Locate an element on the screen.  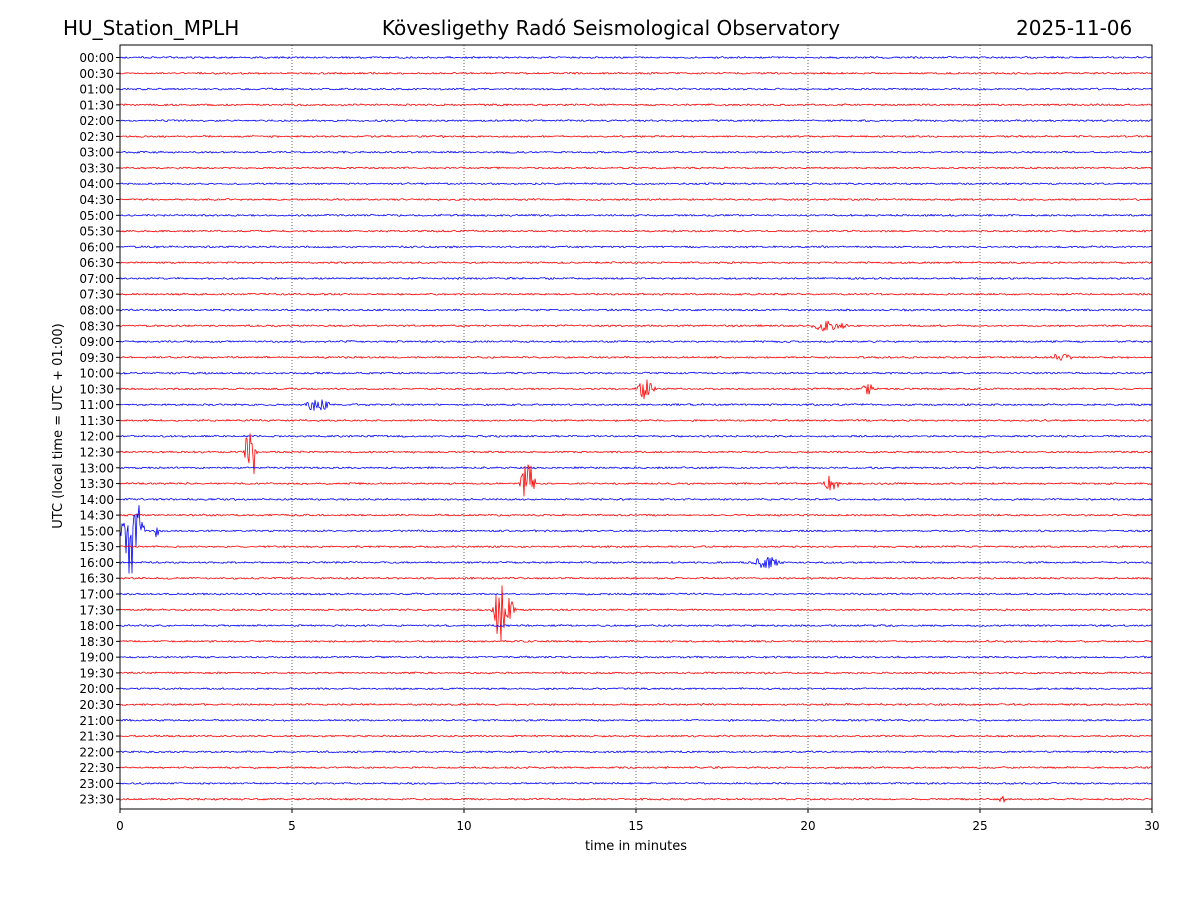
trace-06:30 is located at coordinates (636, 263).